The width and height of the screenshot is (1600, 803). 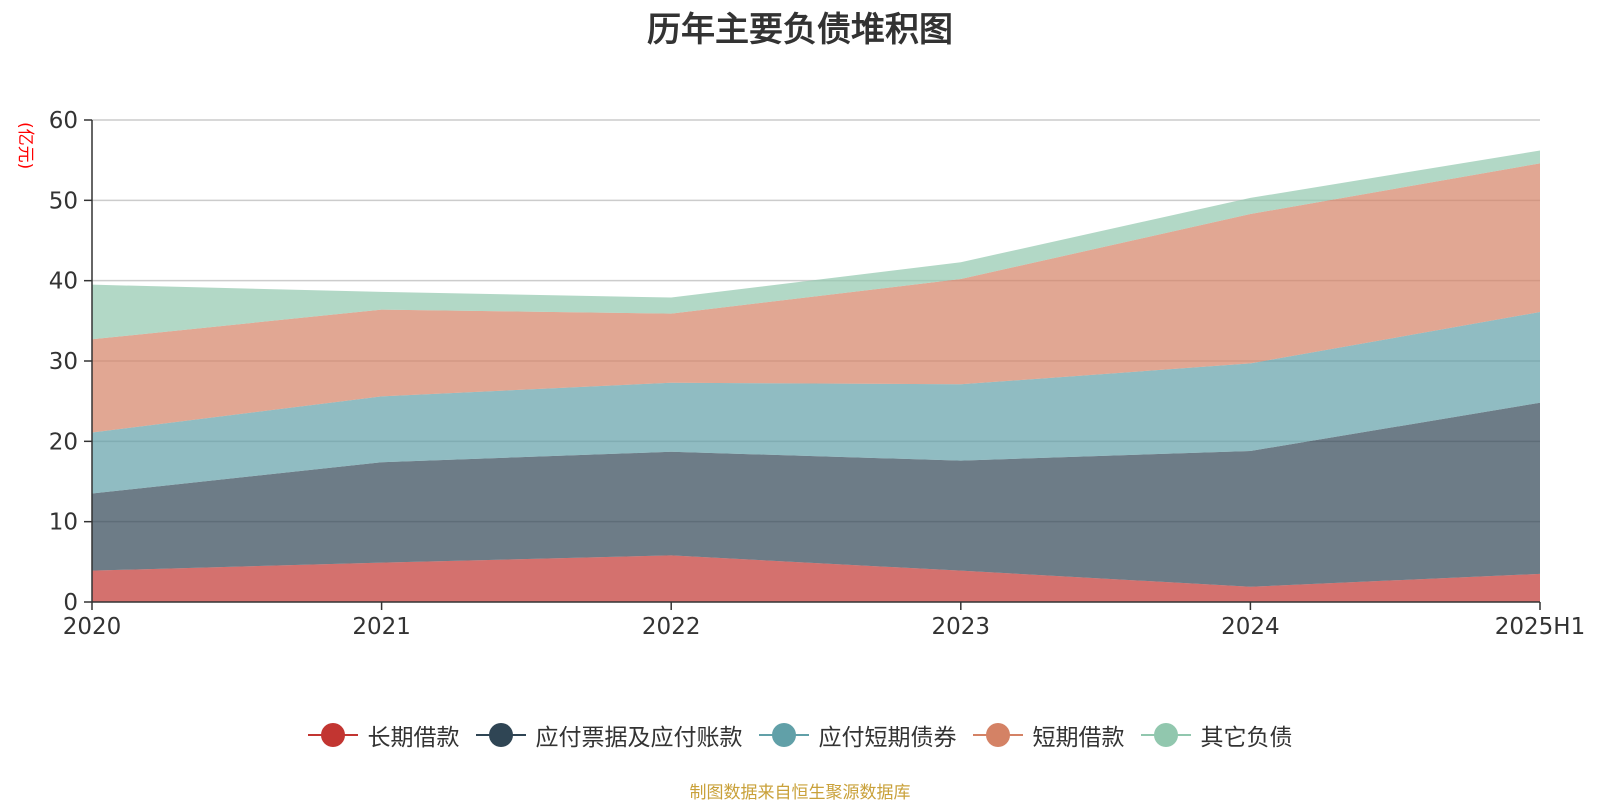 I want to click on y-tick-label: 30, so click(x=63, y=362).